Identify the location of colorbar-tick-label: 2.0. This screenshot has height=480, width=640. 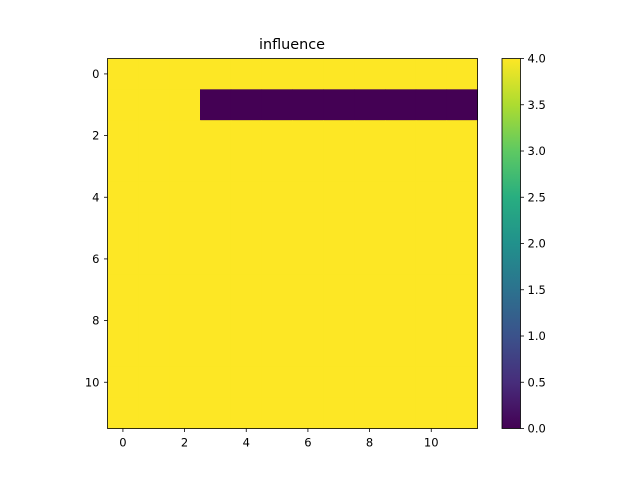
(537, 244).